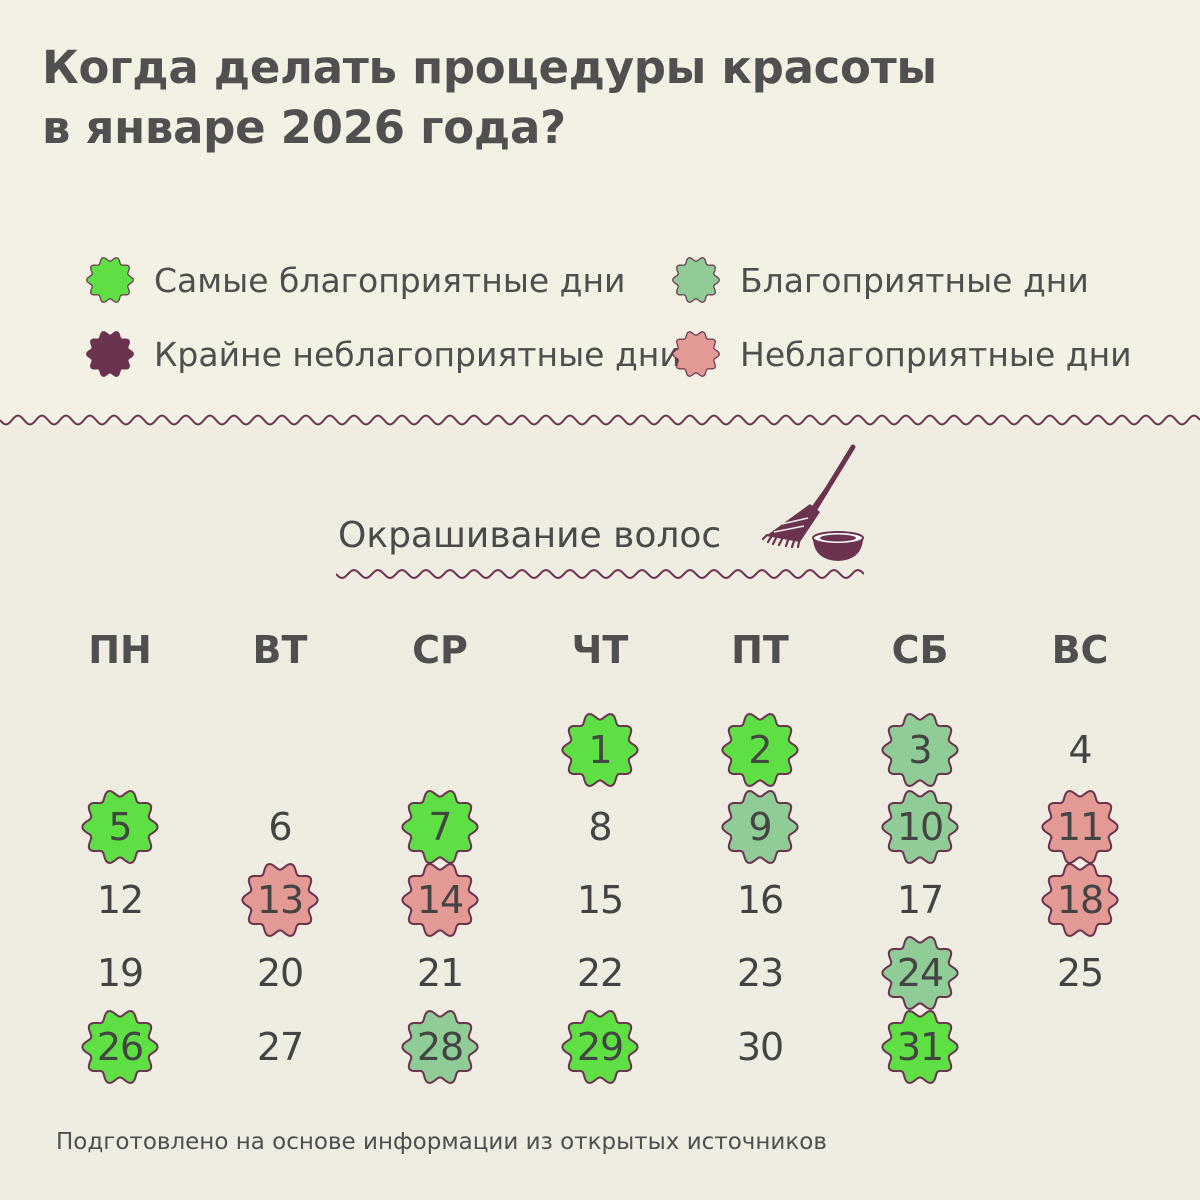 This screenshot has width=1200, height=1200. I want to click on weekday-label: ВТ, so click(280, 650).